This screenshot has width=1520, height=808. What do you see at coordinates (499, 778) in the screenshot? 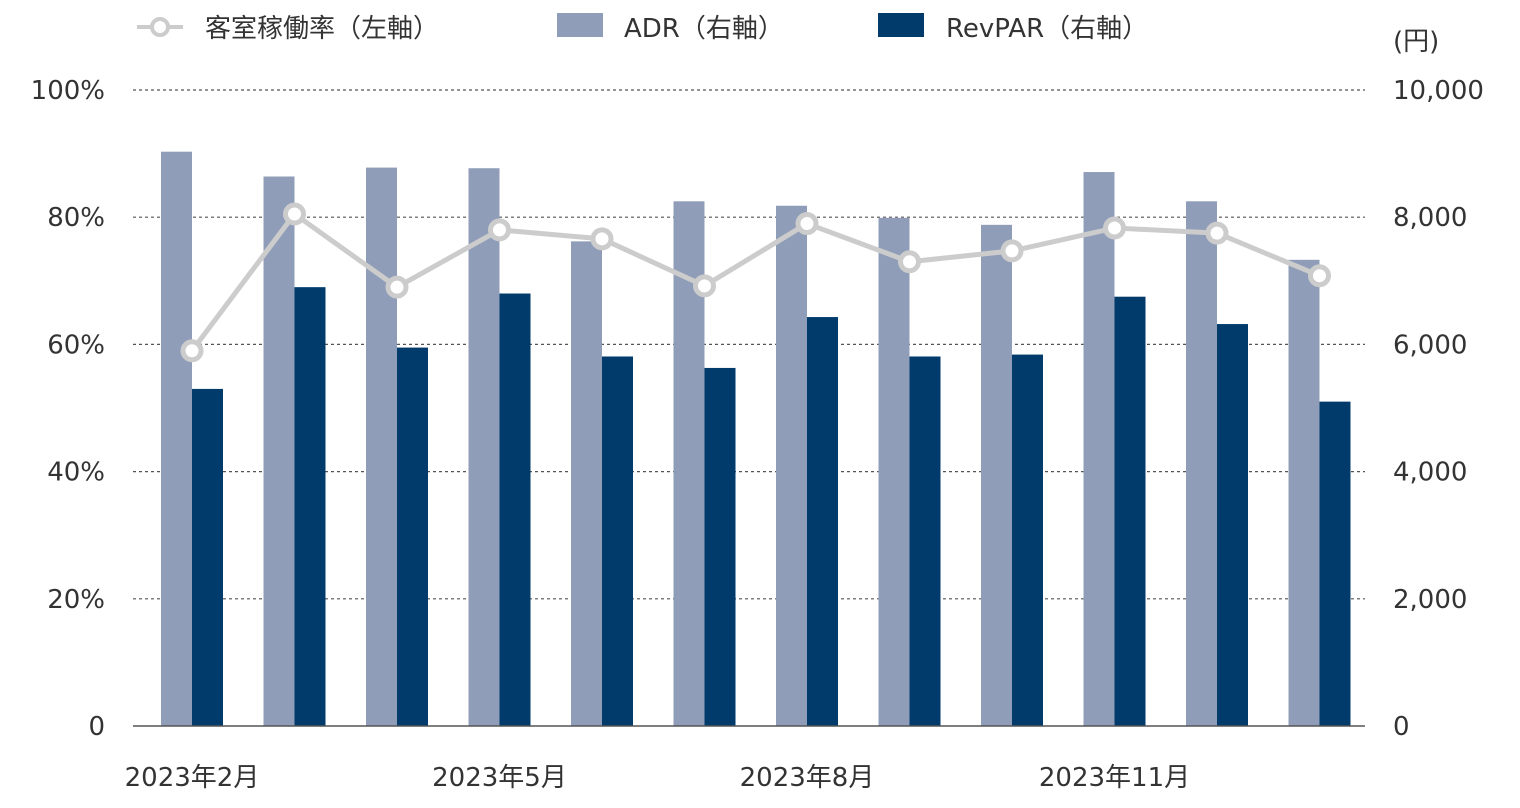
I see `x-tick-label: 2023年5月` at bounding box center [499, 778].